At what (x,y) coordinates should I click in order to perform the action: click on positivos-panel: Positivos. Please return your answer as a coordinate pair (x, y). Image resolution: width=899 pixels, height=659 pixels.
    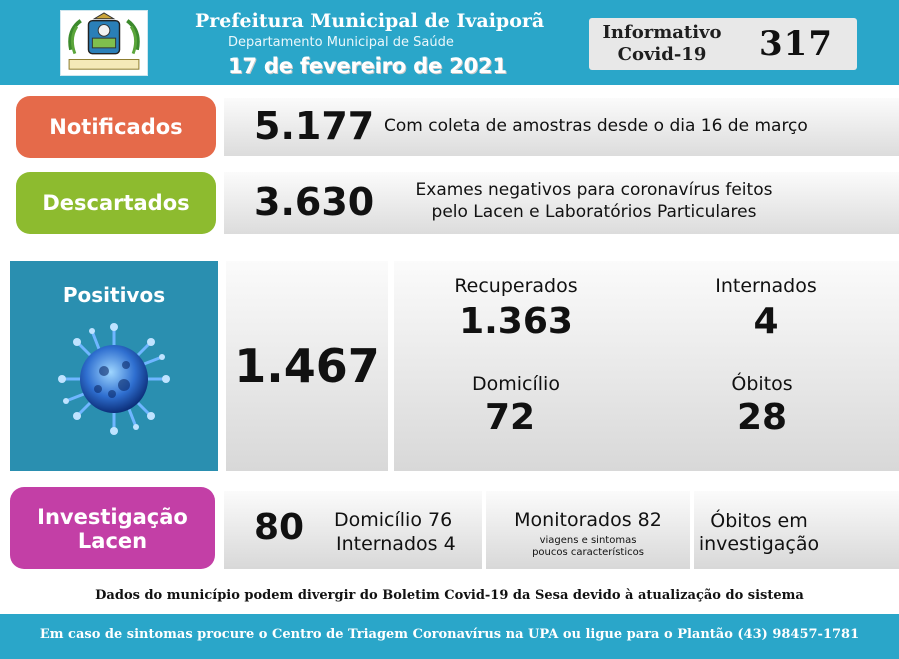
    Looking at the image, I should click on (114, 366).